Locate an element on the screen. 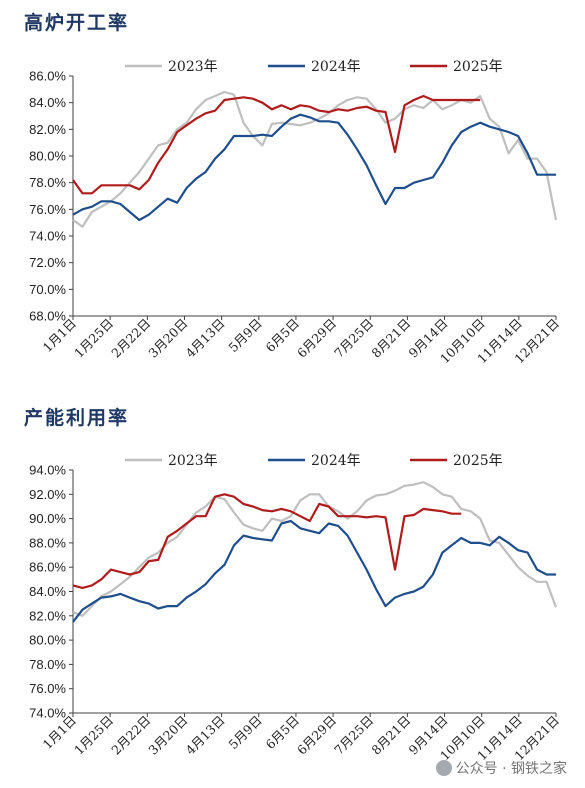 Image resolution: width=585 pixels, height=788 pixels. y-tick-label: 90.0% is located at coordinates (47, 518).